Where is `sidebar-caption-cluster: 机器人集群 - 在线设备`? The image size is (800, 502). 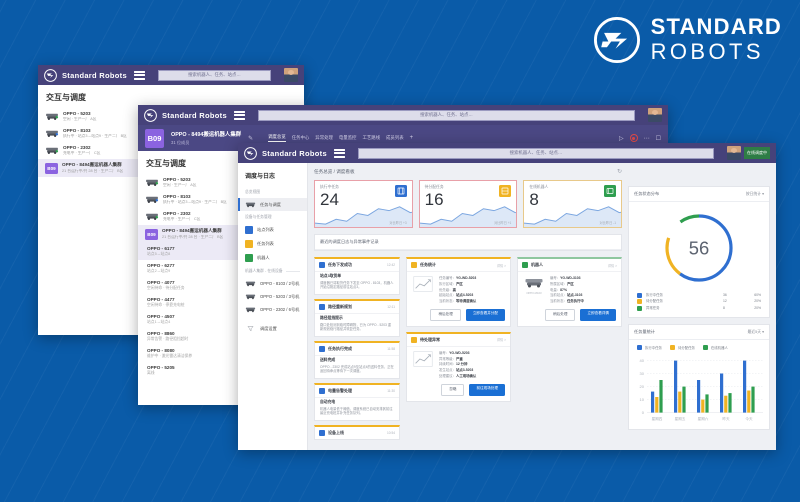 sidebar-caption-cluster: 机器人集群 - 在线设备 is located at coordinates (272, 271).